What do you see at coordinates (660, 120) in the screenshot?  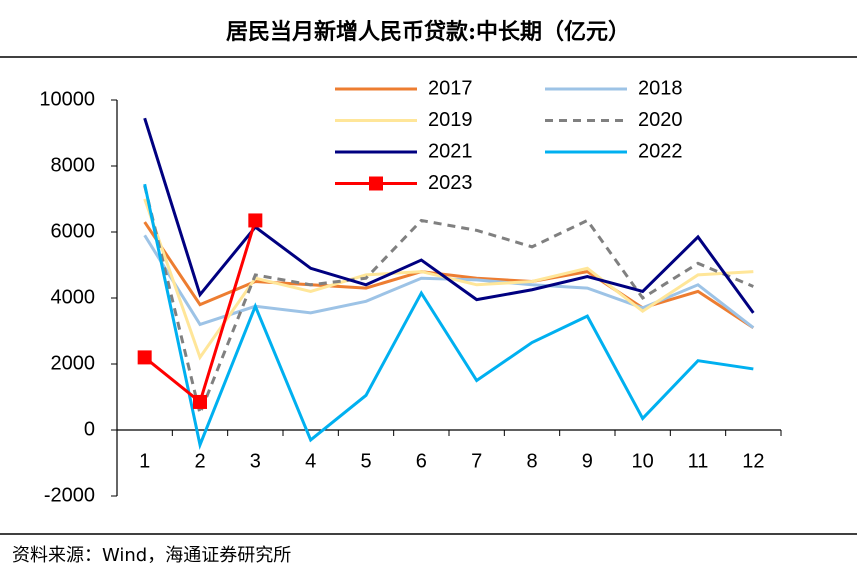 I see `legend-label: 2020` at bounding box center [660, 120].